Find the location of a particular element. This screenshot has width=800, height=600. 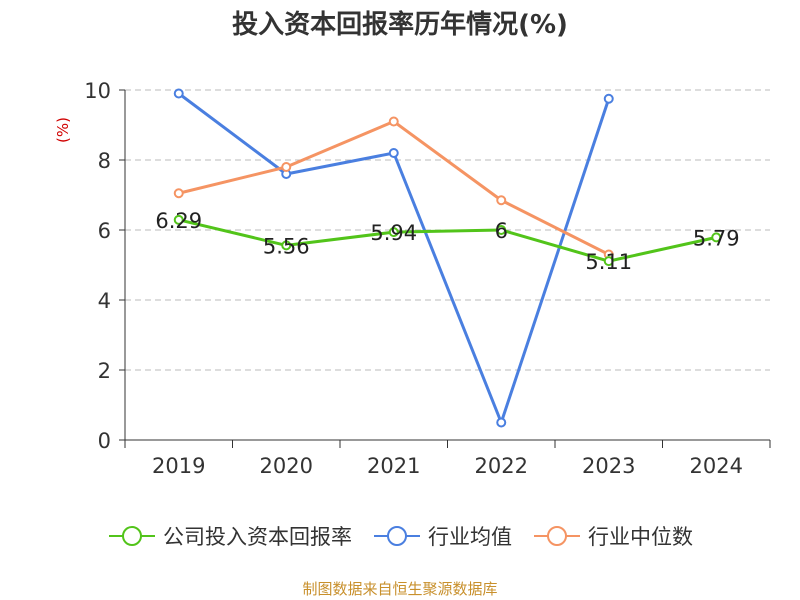

chart-title: 投入资本回报率历年情况(%) is located at coordinates (400, 25).